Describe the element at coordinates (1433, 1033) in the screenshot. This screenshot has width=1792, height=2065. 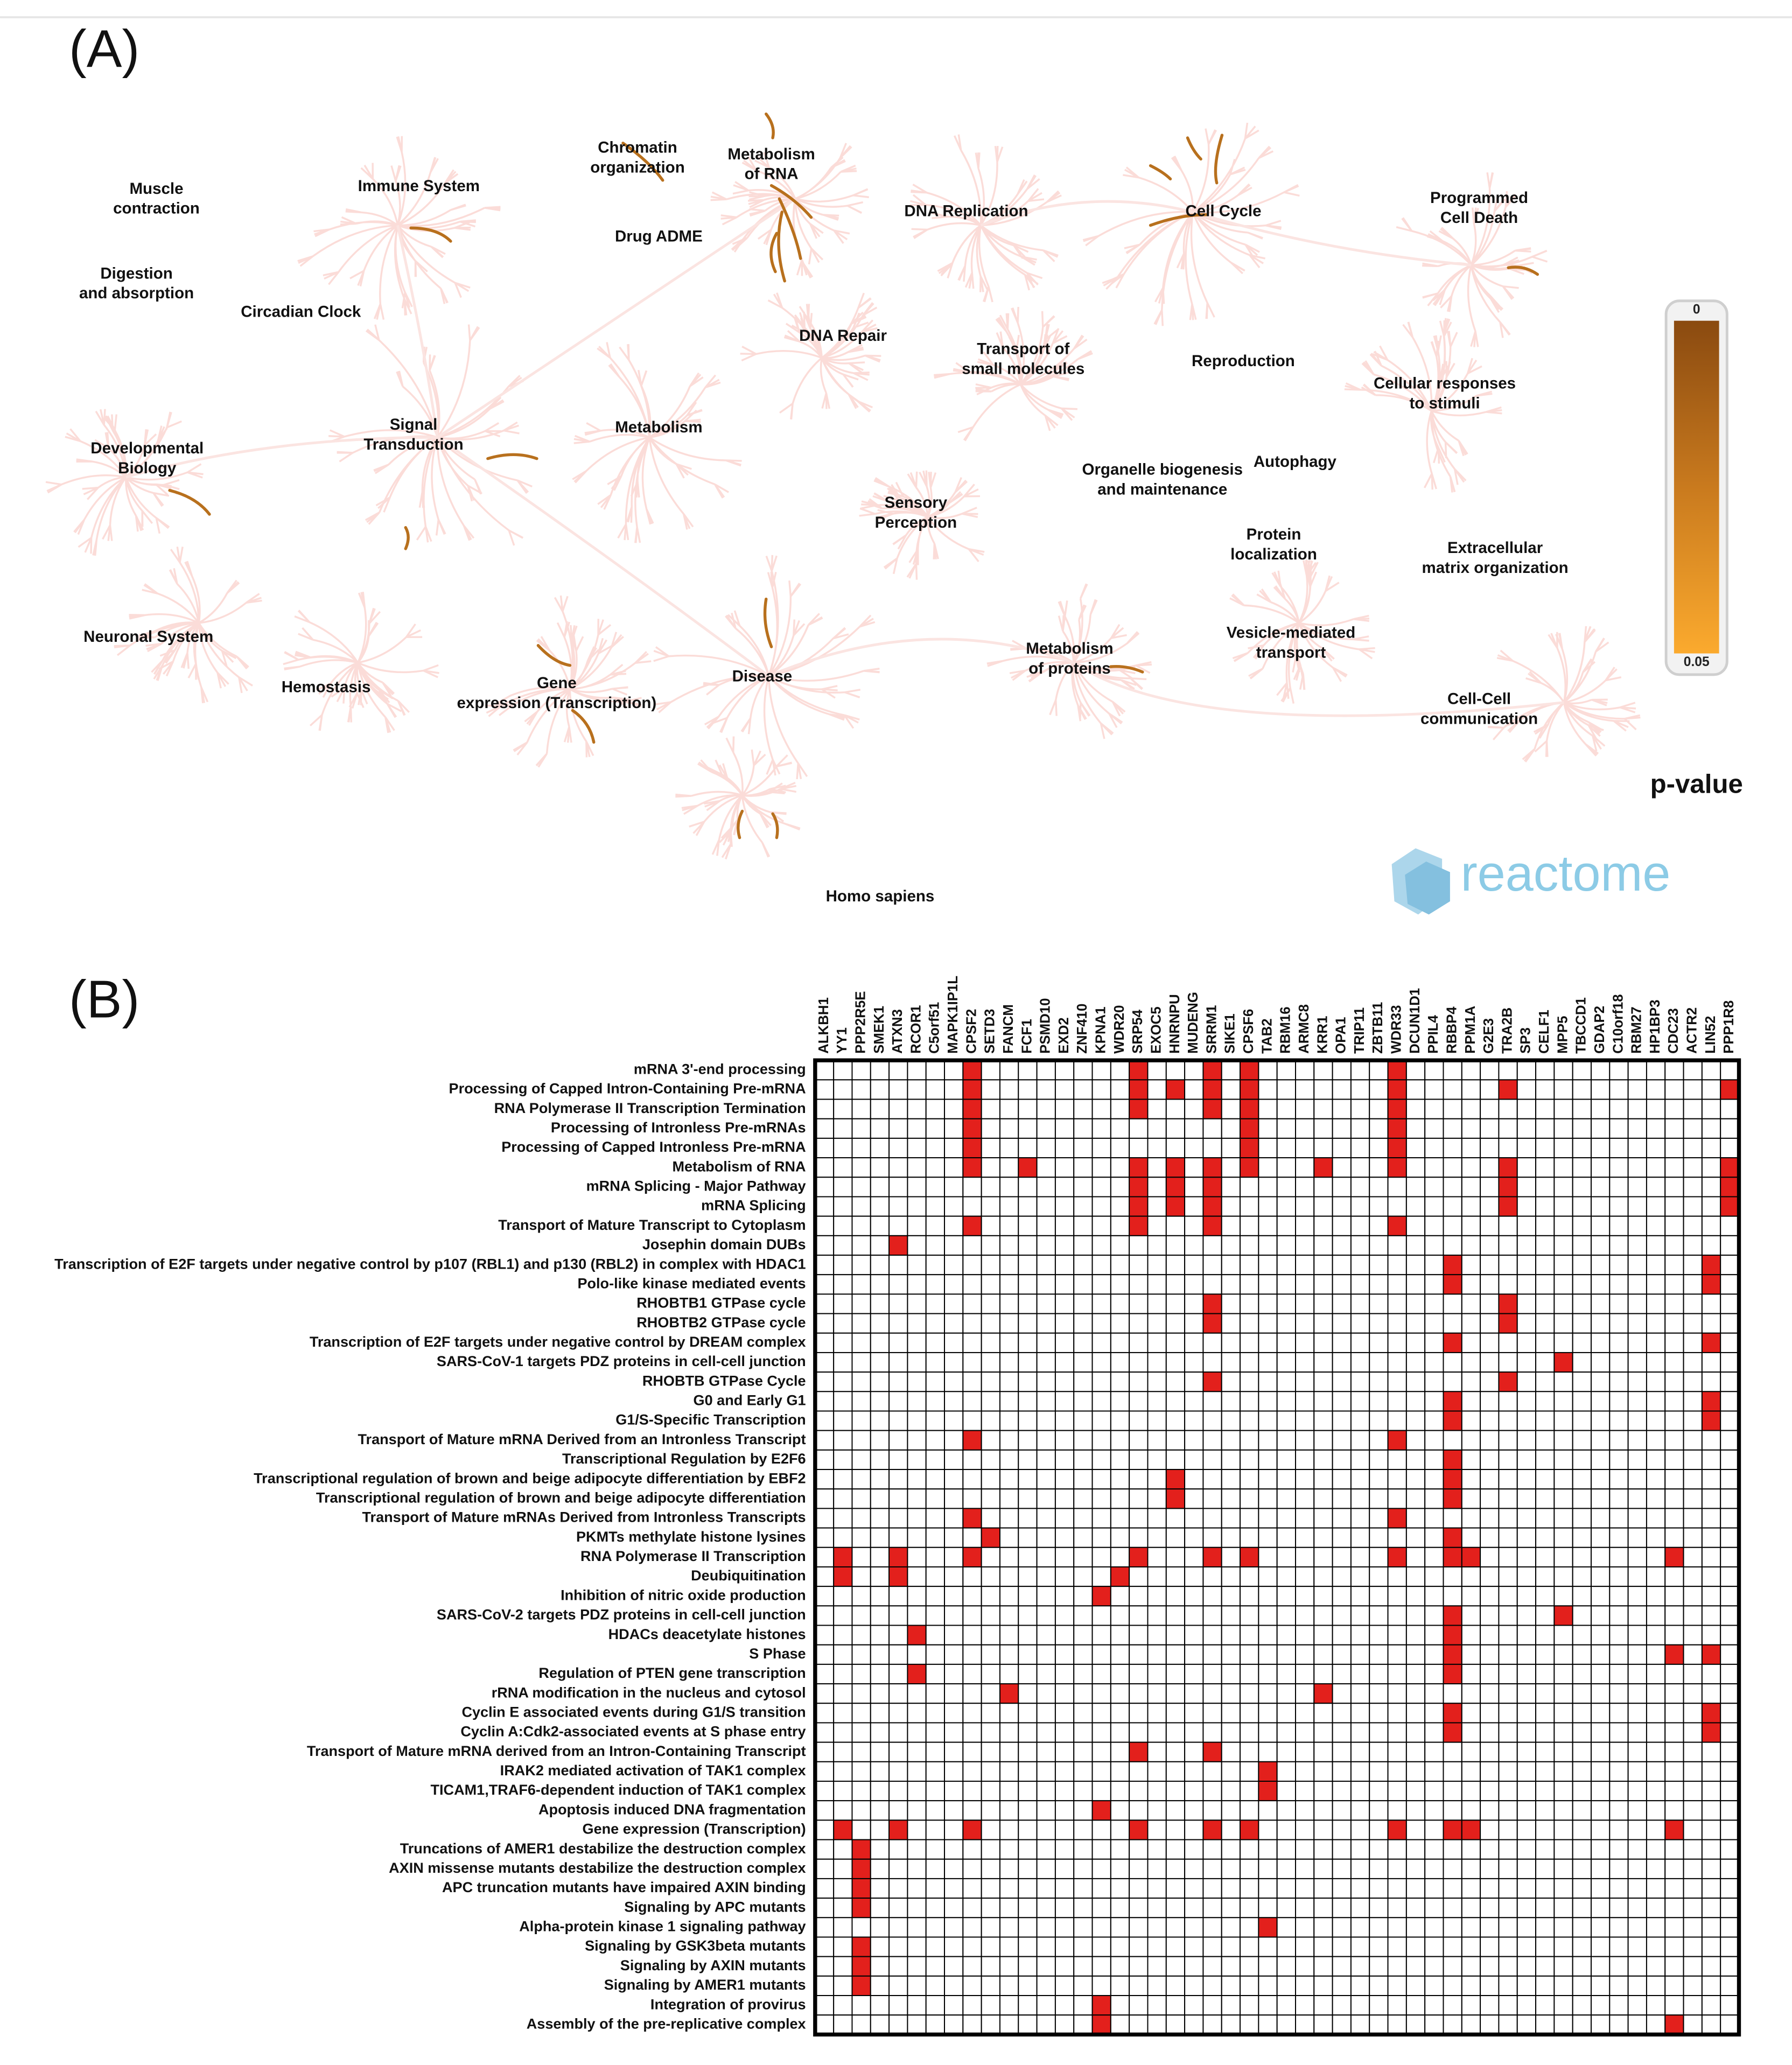
I see `gene-label: PPIL4` at that location.